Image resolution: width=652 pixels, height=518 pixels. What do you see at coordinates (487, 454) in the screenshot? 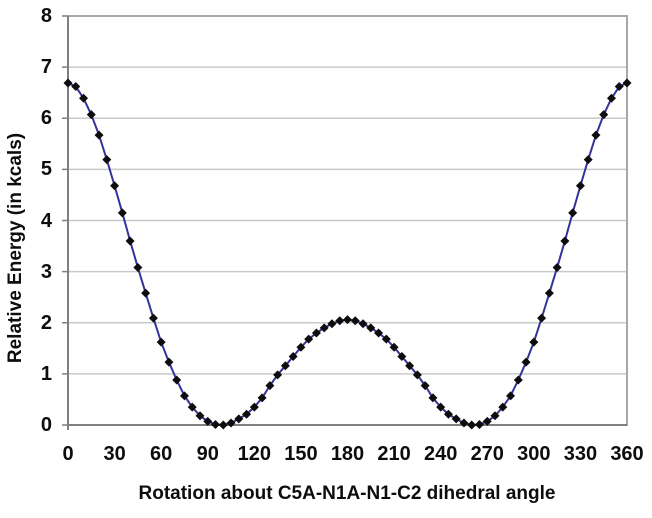
I see `x-tick-label: 270` at bounding box center [487, 454].